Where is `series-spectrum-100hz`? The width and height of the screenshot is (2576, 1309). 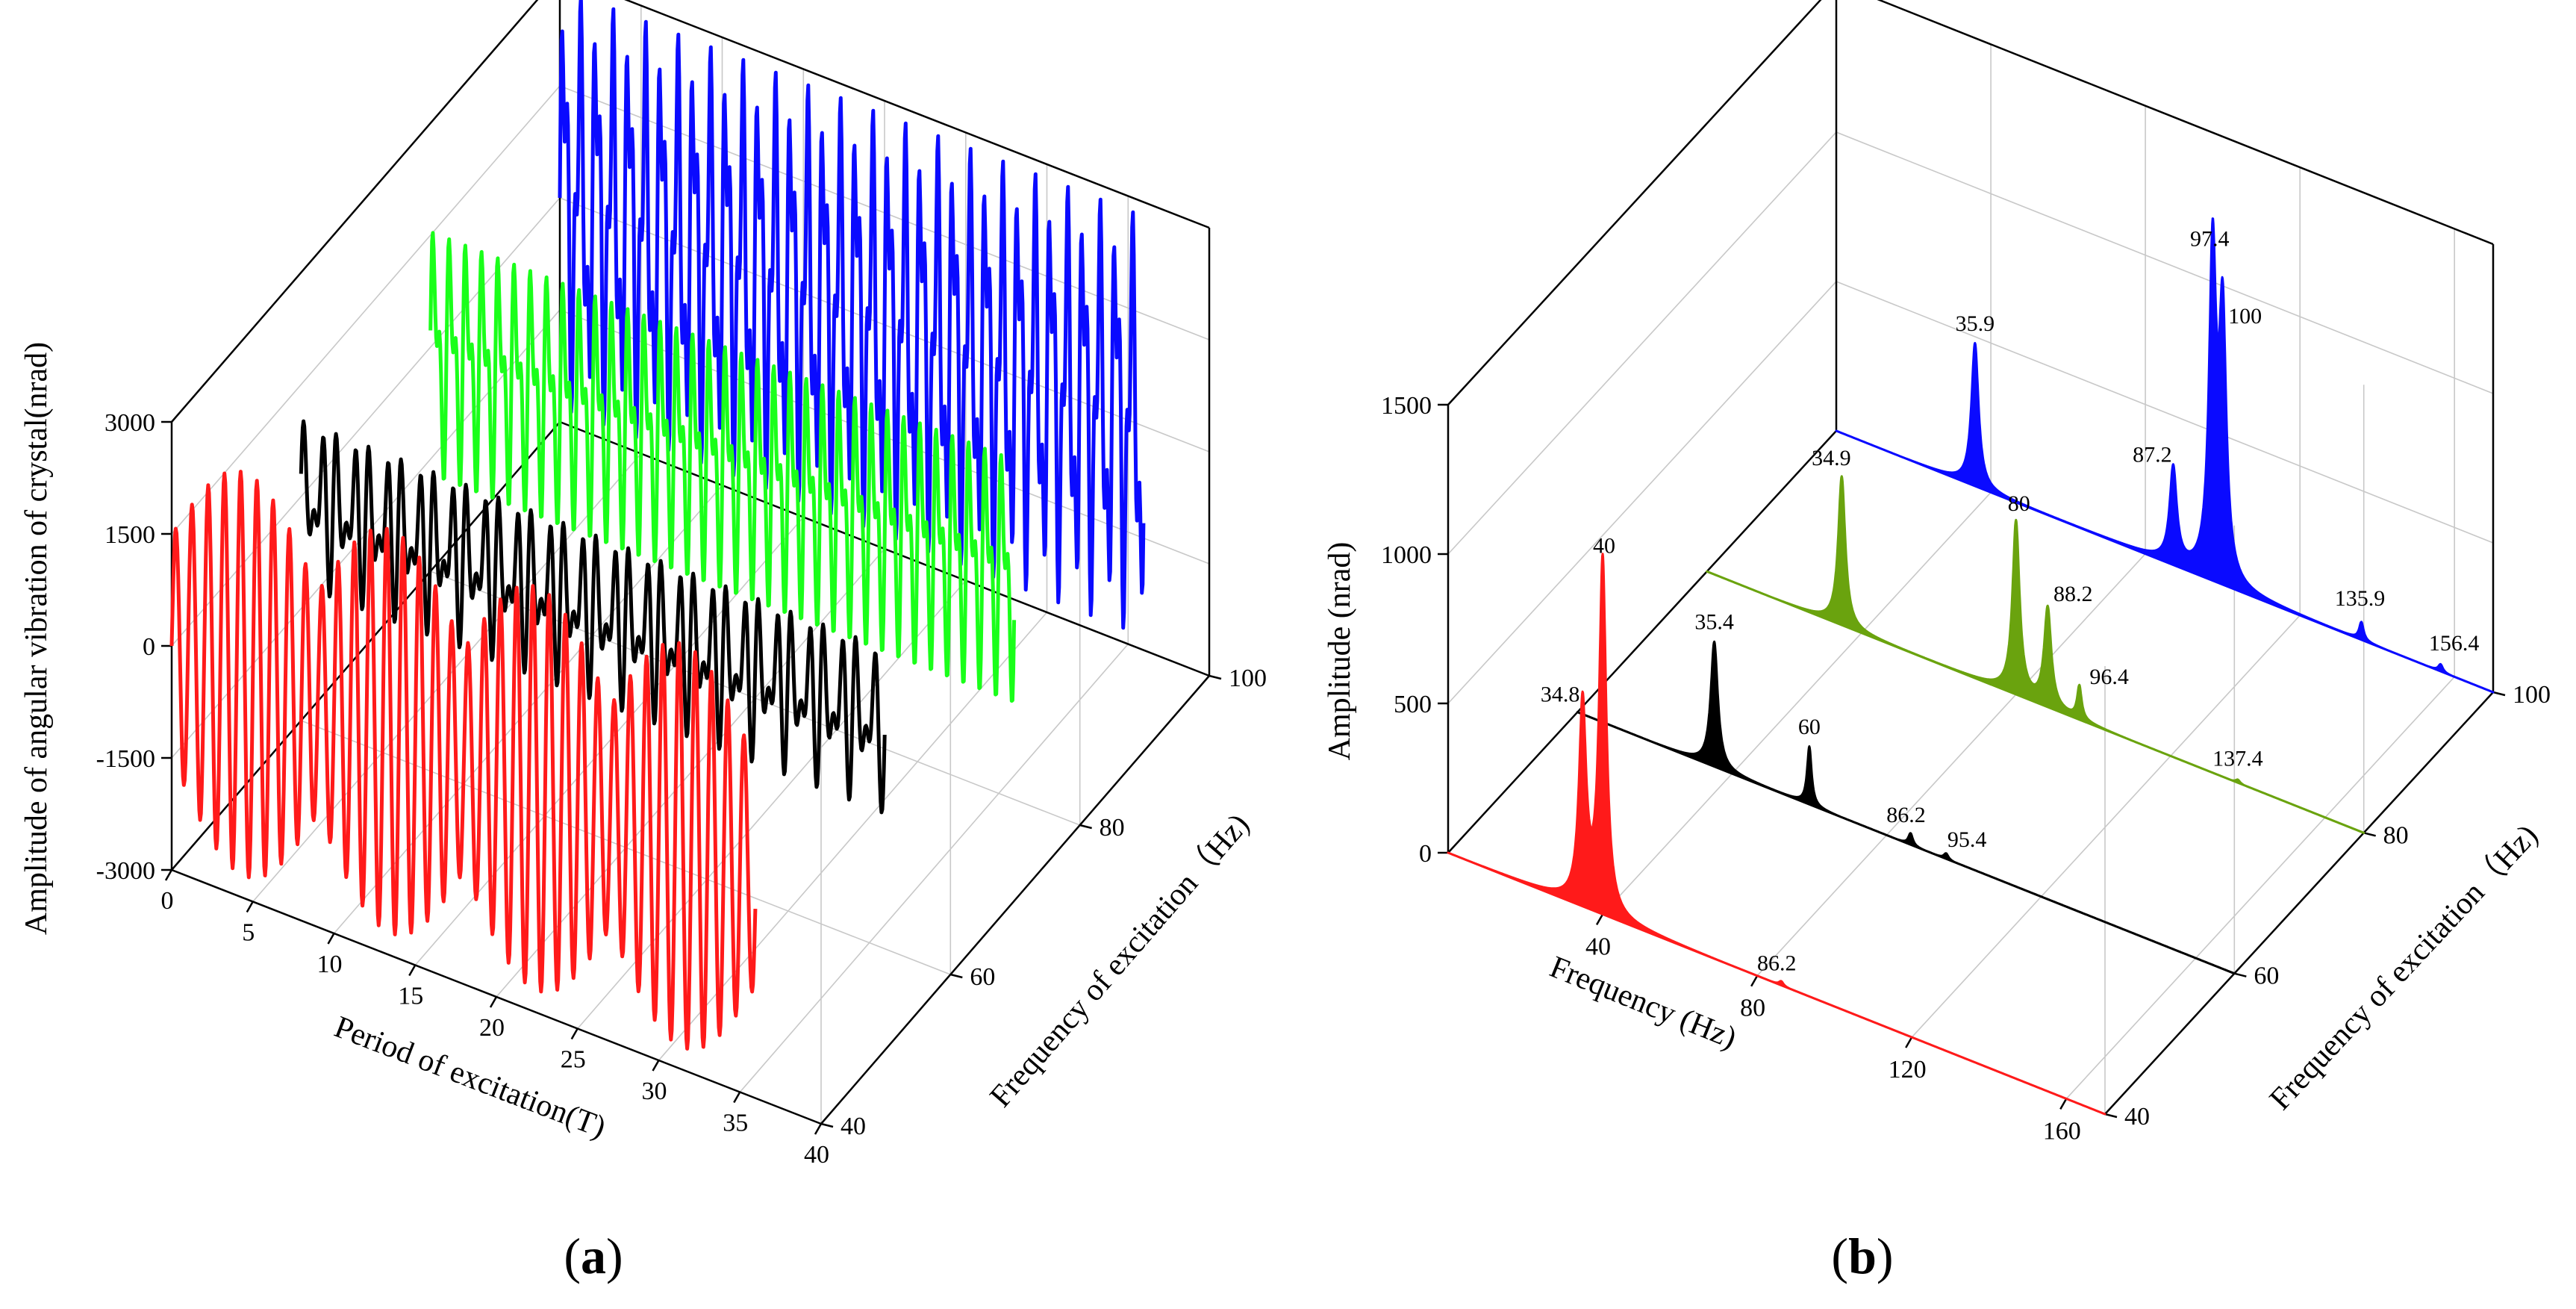 series-spectrum-100hz is located at coordinates (2165, 456).